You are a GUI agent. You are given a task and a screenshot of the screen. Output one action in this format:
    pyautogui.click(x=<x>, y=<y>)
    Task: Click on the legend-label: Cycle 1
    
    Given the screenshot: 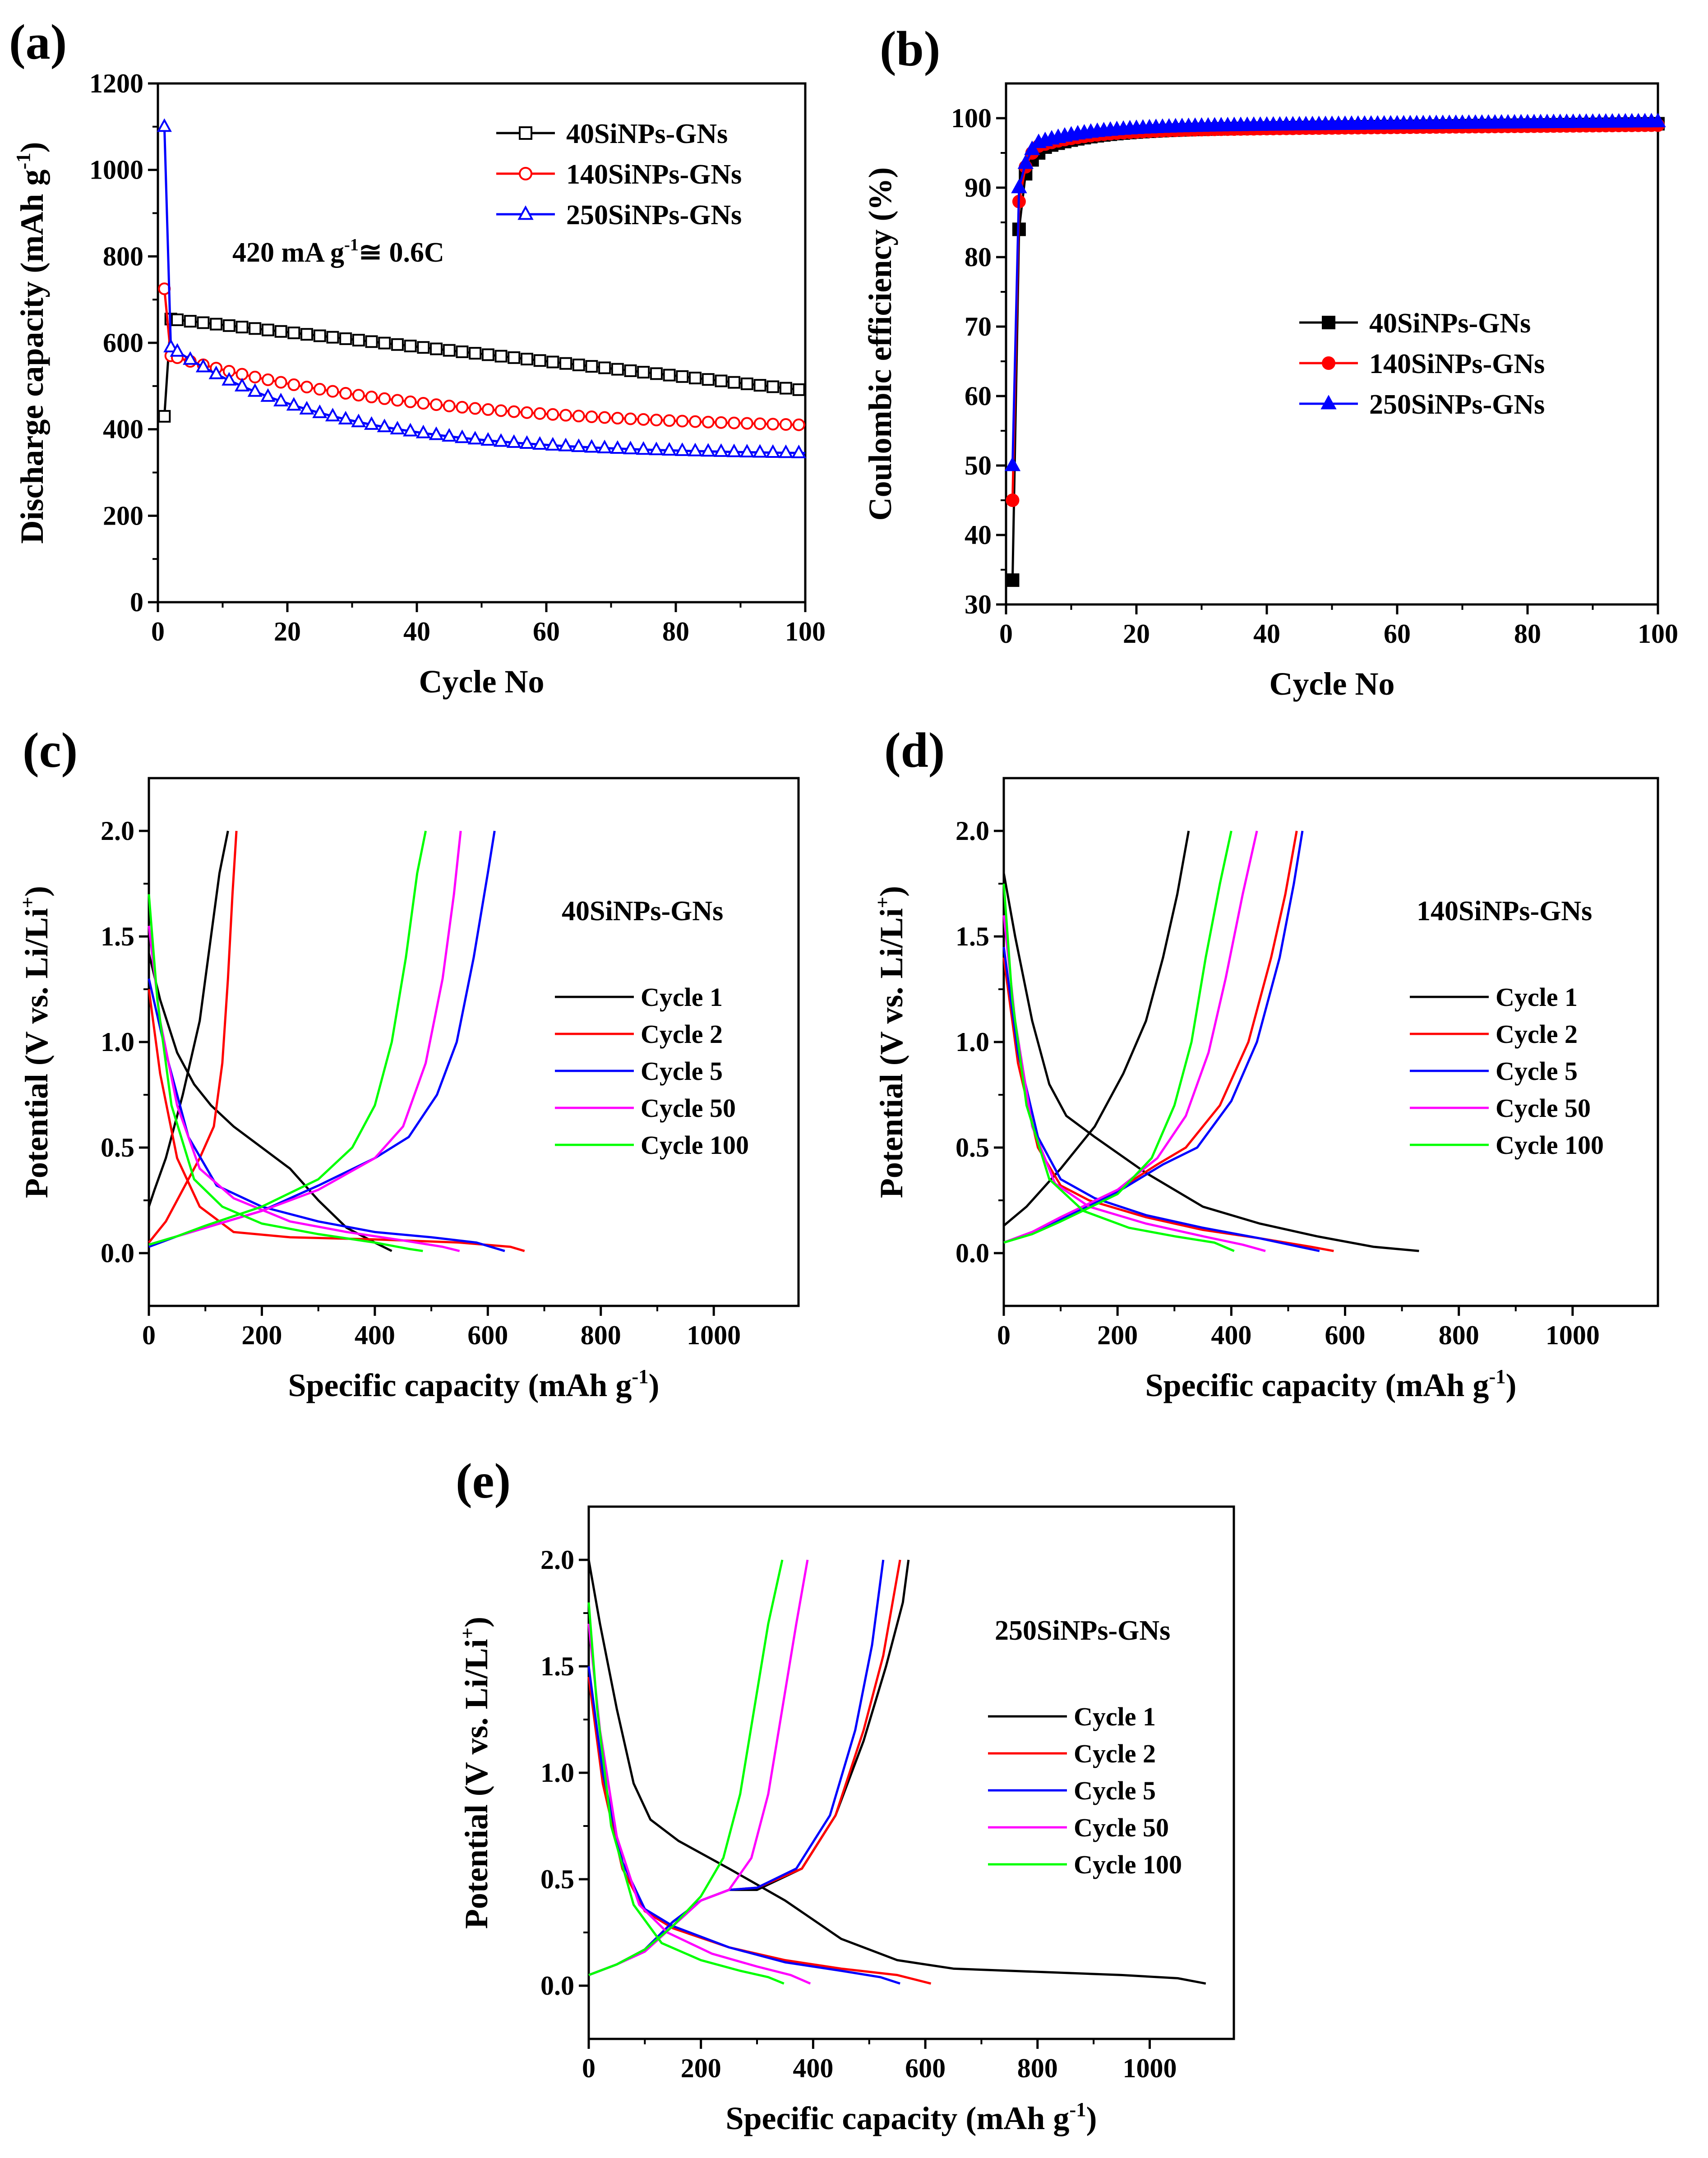 What is the action you would take?
    pyautogui.click(x=1115, y=1716)
    